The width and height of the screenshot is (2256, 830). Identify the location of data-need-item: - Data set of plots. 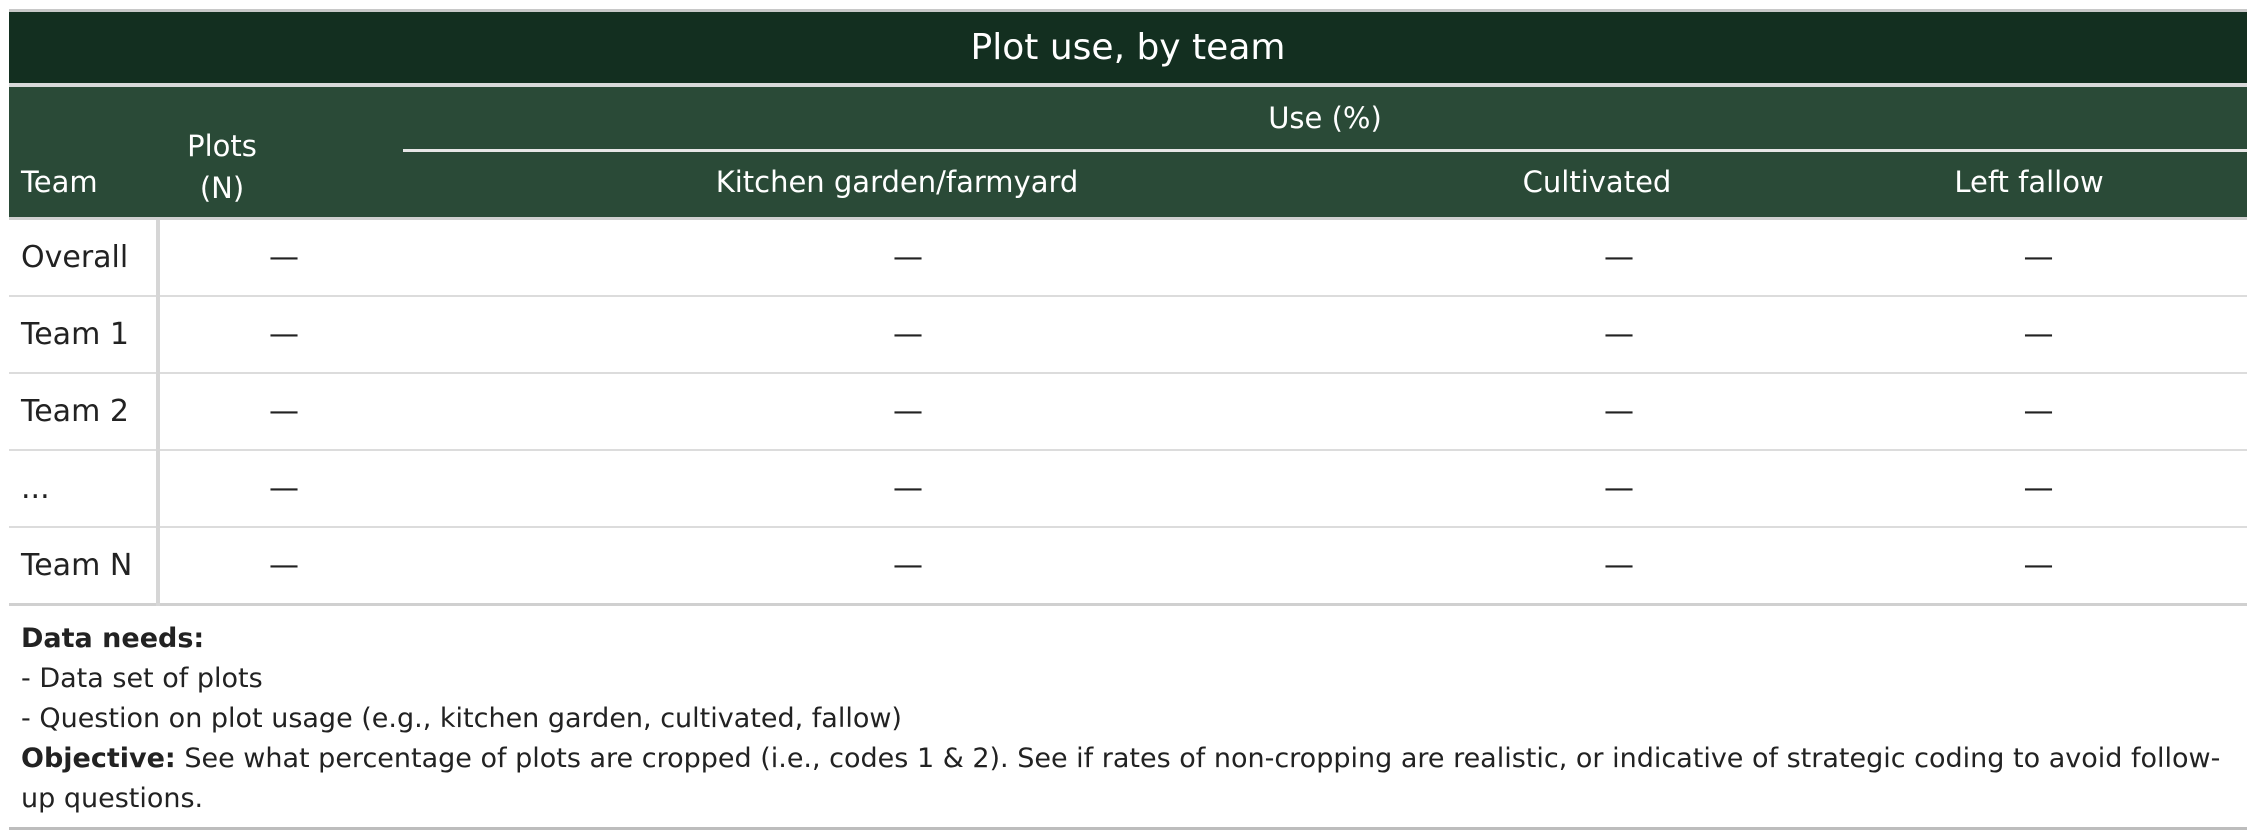
(142, 678).